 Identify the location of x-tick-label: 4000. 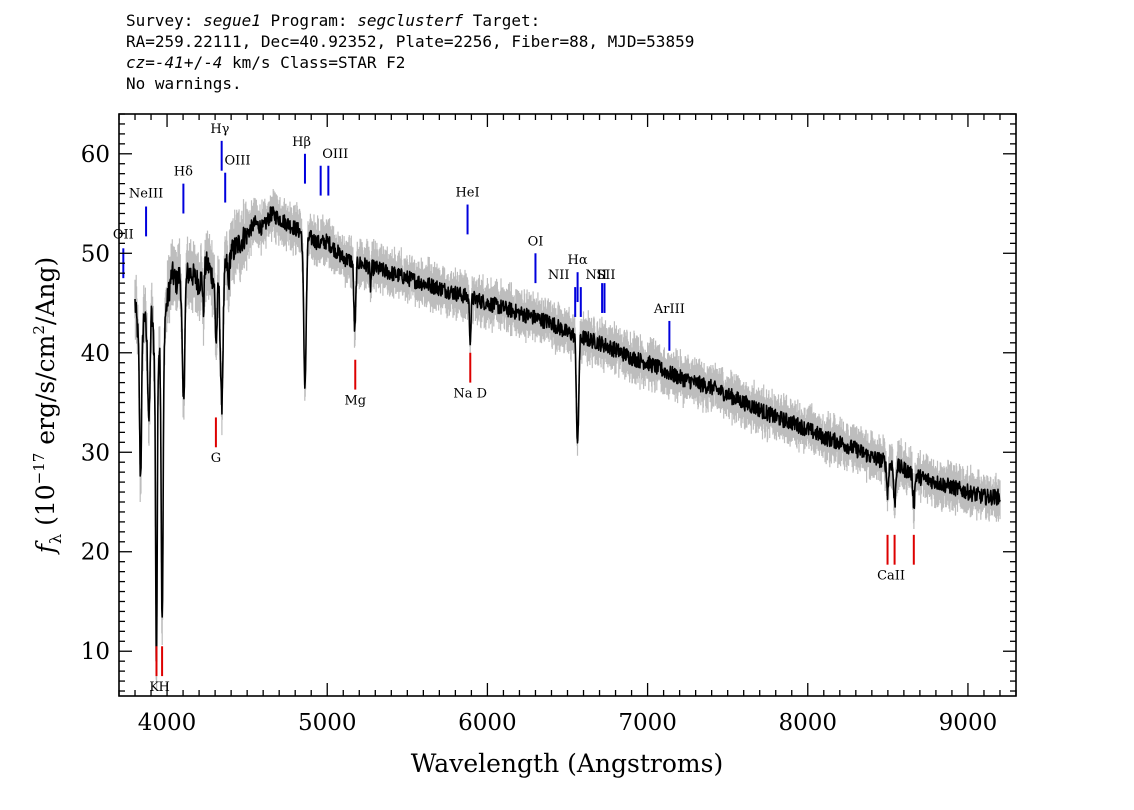
(167, 723).